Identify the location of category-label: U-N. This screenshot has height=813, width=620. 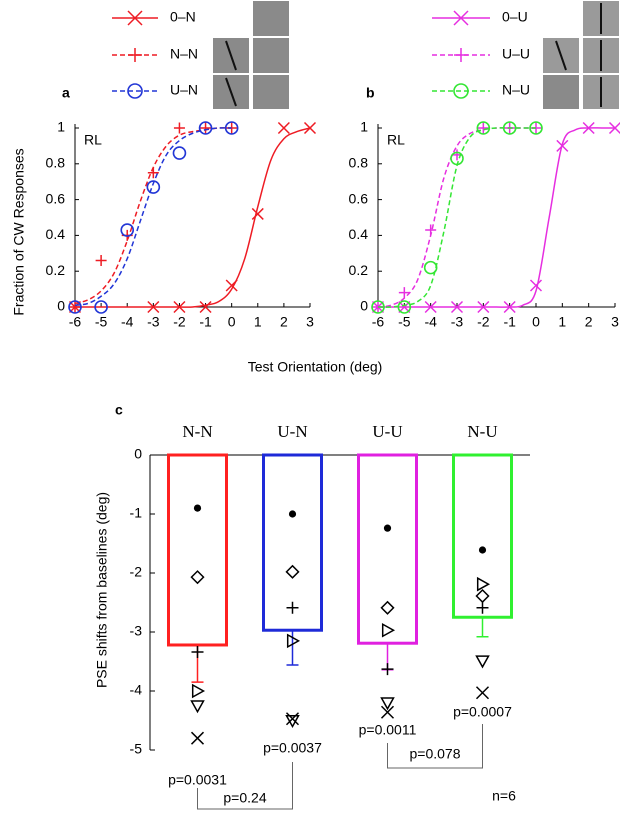
(292, 431).